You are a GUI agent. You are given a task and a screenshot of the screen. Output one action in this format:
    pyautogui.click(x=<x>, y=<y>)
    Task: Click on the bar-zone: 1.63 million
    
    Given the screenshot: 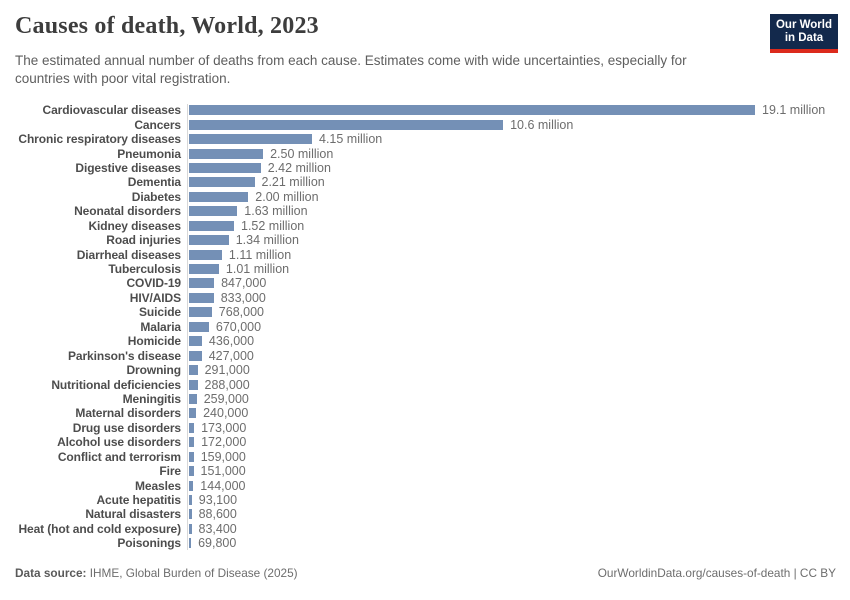 What is the action you would take?
    pyautogui.click(x=247, y=211)
    